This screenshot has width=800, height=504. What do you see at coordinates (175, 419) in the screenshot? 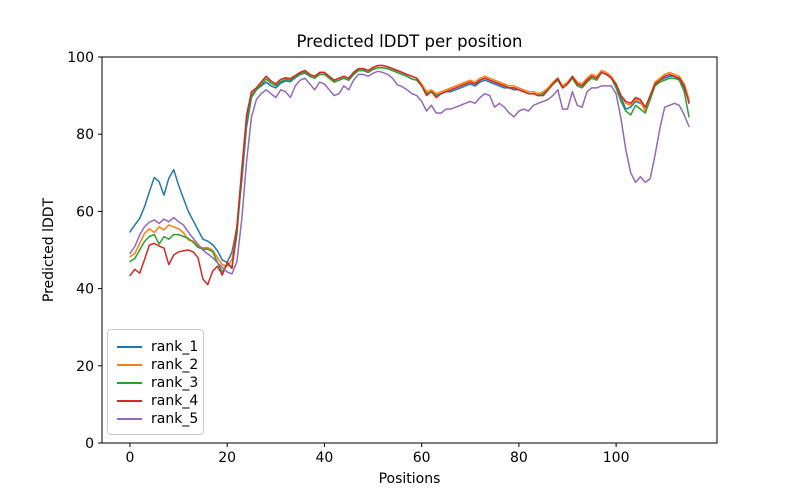
I see `legend-label: rank_5` at bounding box center [175, 419].